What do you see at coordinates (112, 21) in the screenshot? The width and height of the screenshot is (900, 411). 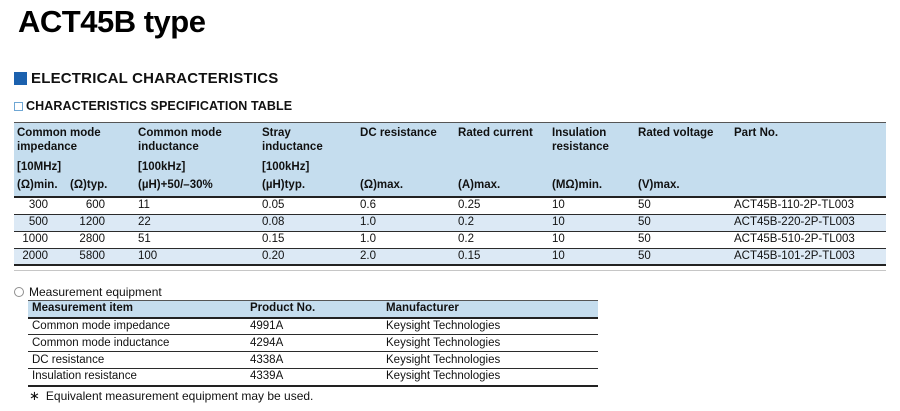 I see `page-title: ACT45B type` at bounding box center [112, 21].